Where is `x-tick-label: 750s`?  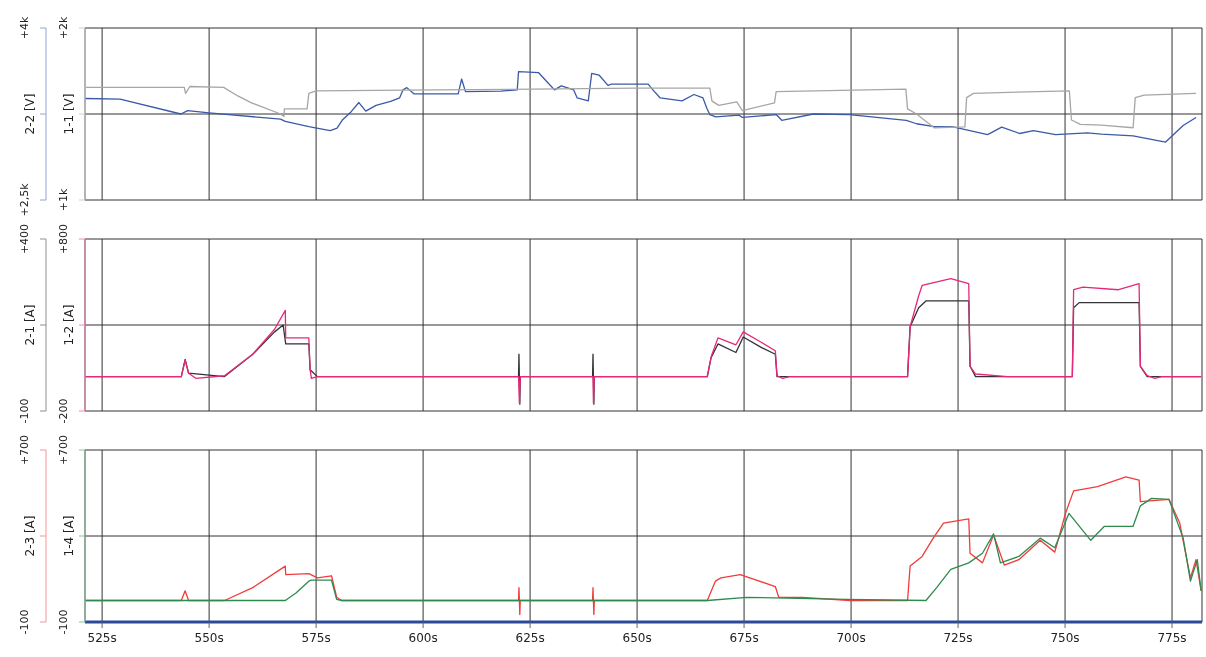
x-tick-label: 750s is located at coordinates (1065, 638).